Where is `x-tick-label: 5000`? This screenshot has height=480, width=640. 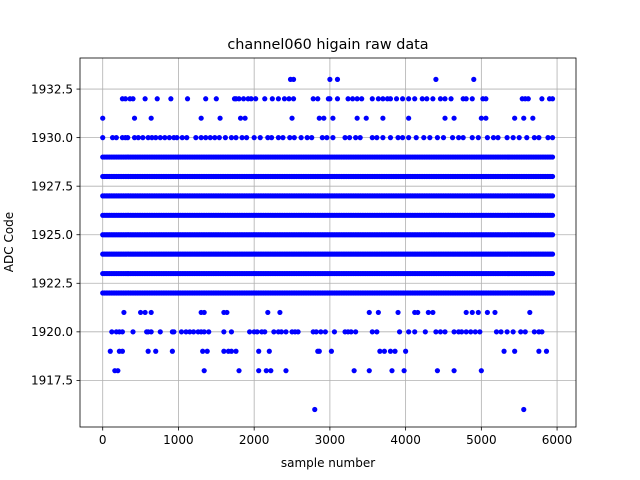 x-tick-label: 5000 is located at coordinates (481, 440).